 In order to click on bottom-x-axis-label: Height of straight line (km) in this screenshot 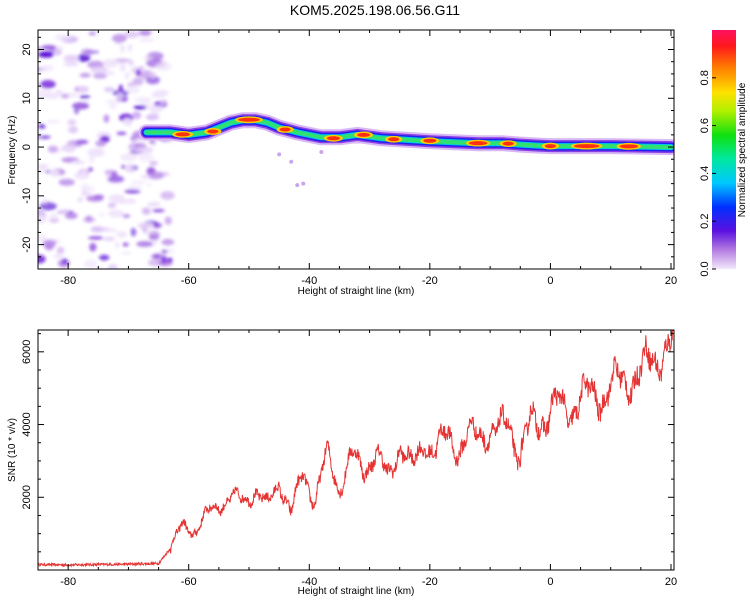, I will do `click(356, 591)`.